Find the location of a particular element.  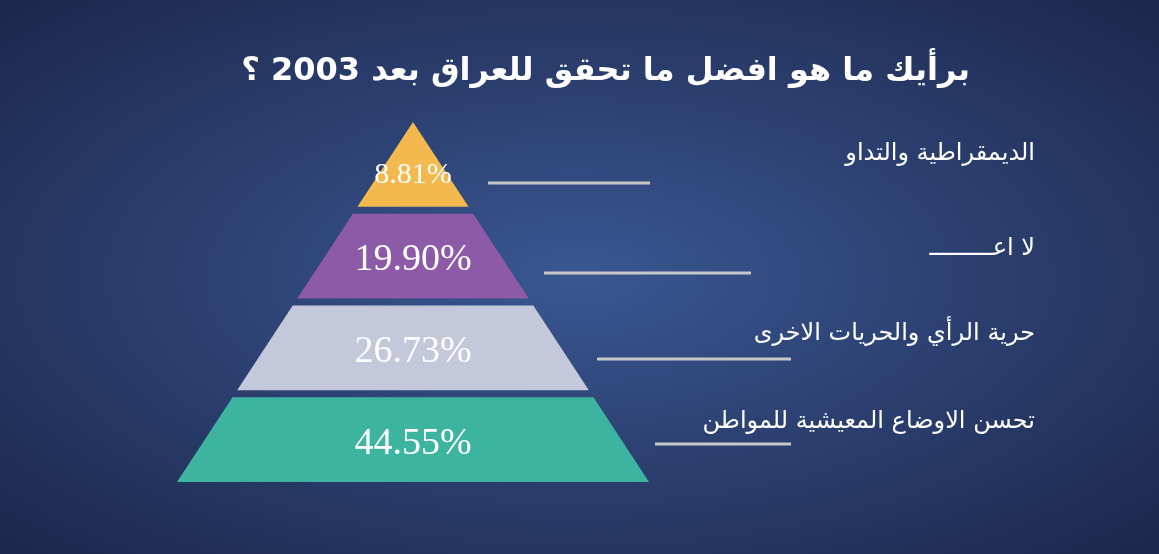

category-label: الديمقراطية والتداو is located at coordinates (939, 152).